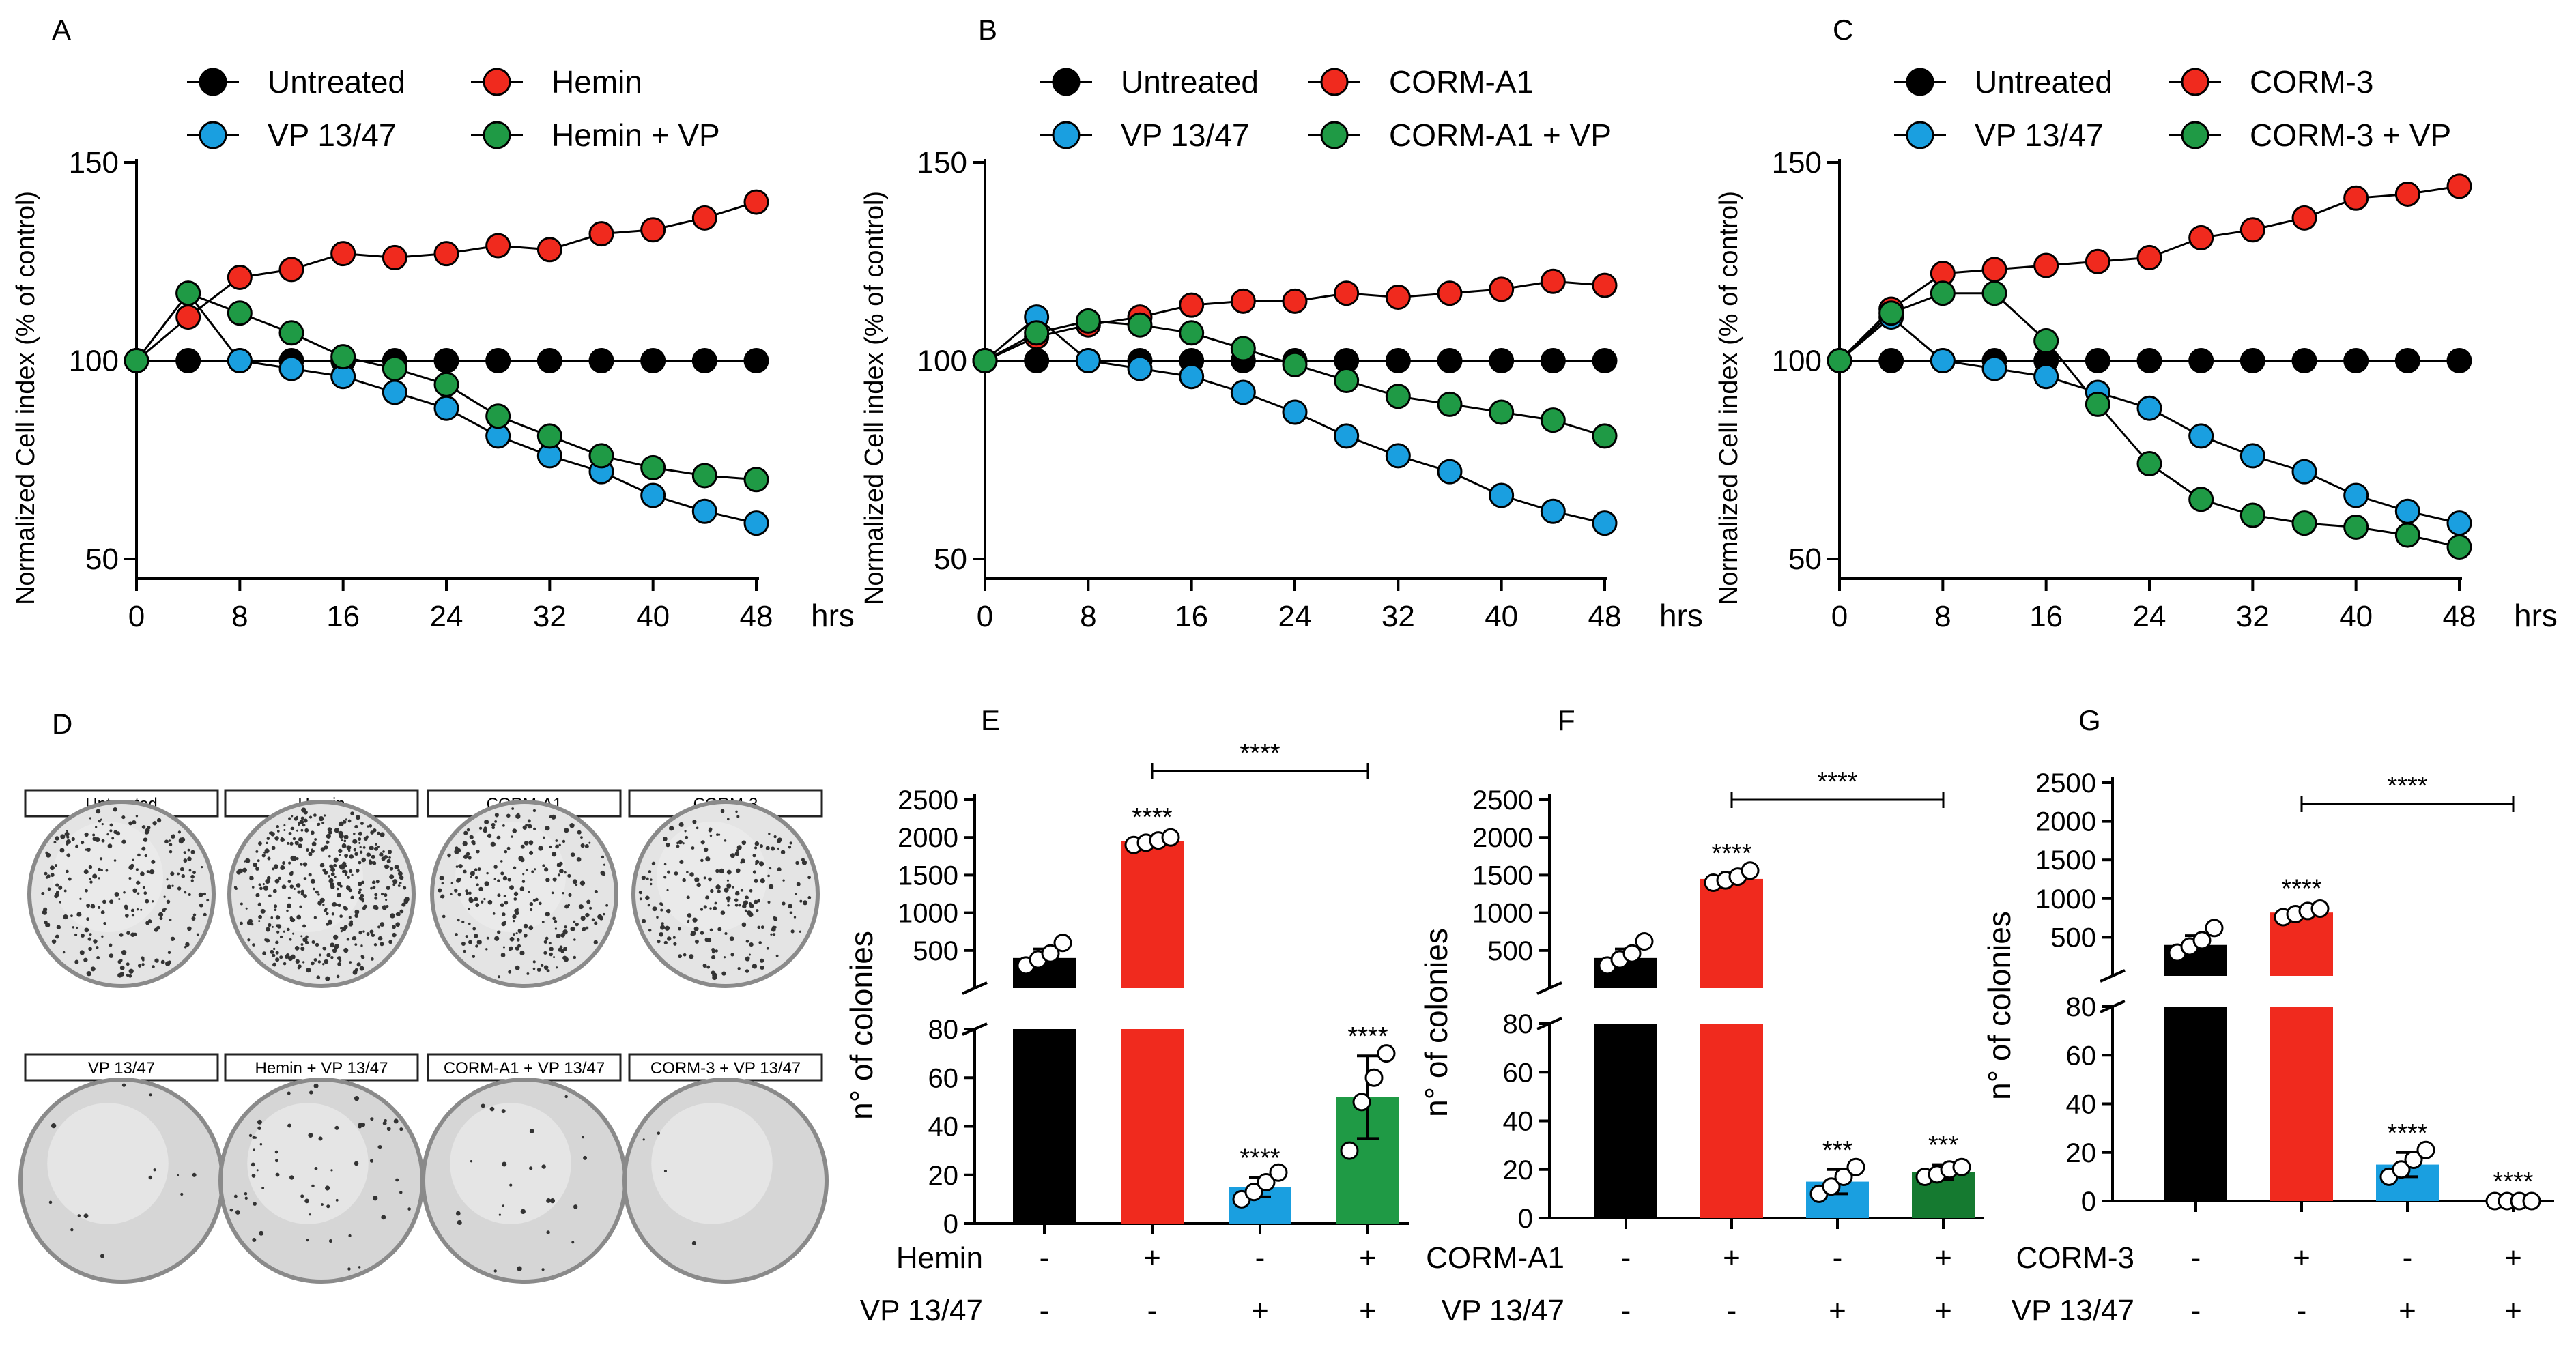  What do you see at coordinates (2081, 1105) in the screenshot?
I see `y-tick-label: 40` at bounding box center [2081, 1105].